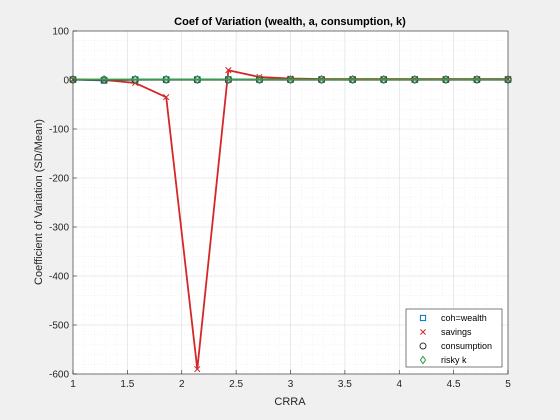 The image size is (560, 420). Describe the element at coordinates (454, 360) in the screenshot. I see `legend-label: risky k` at that location.